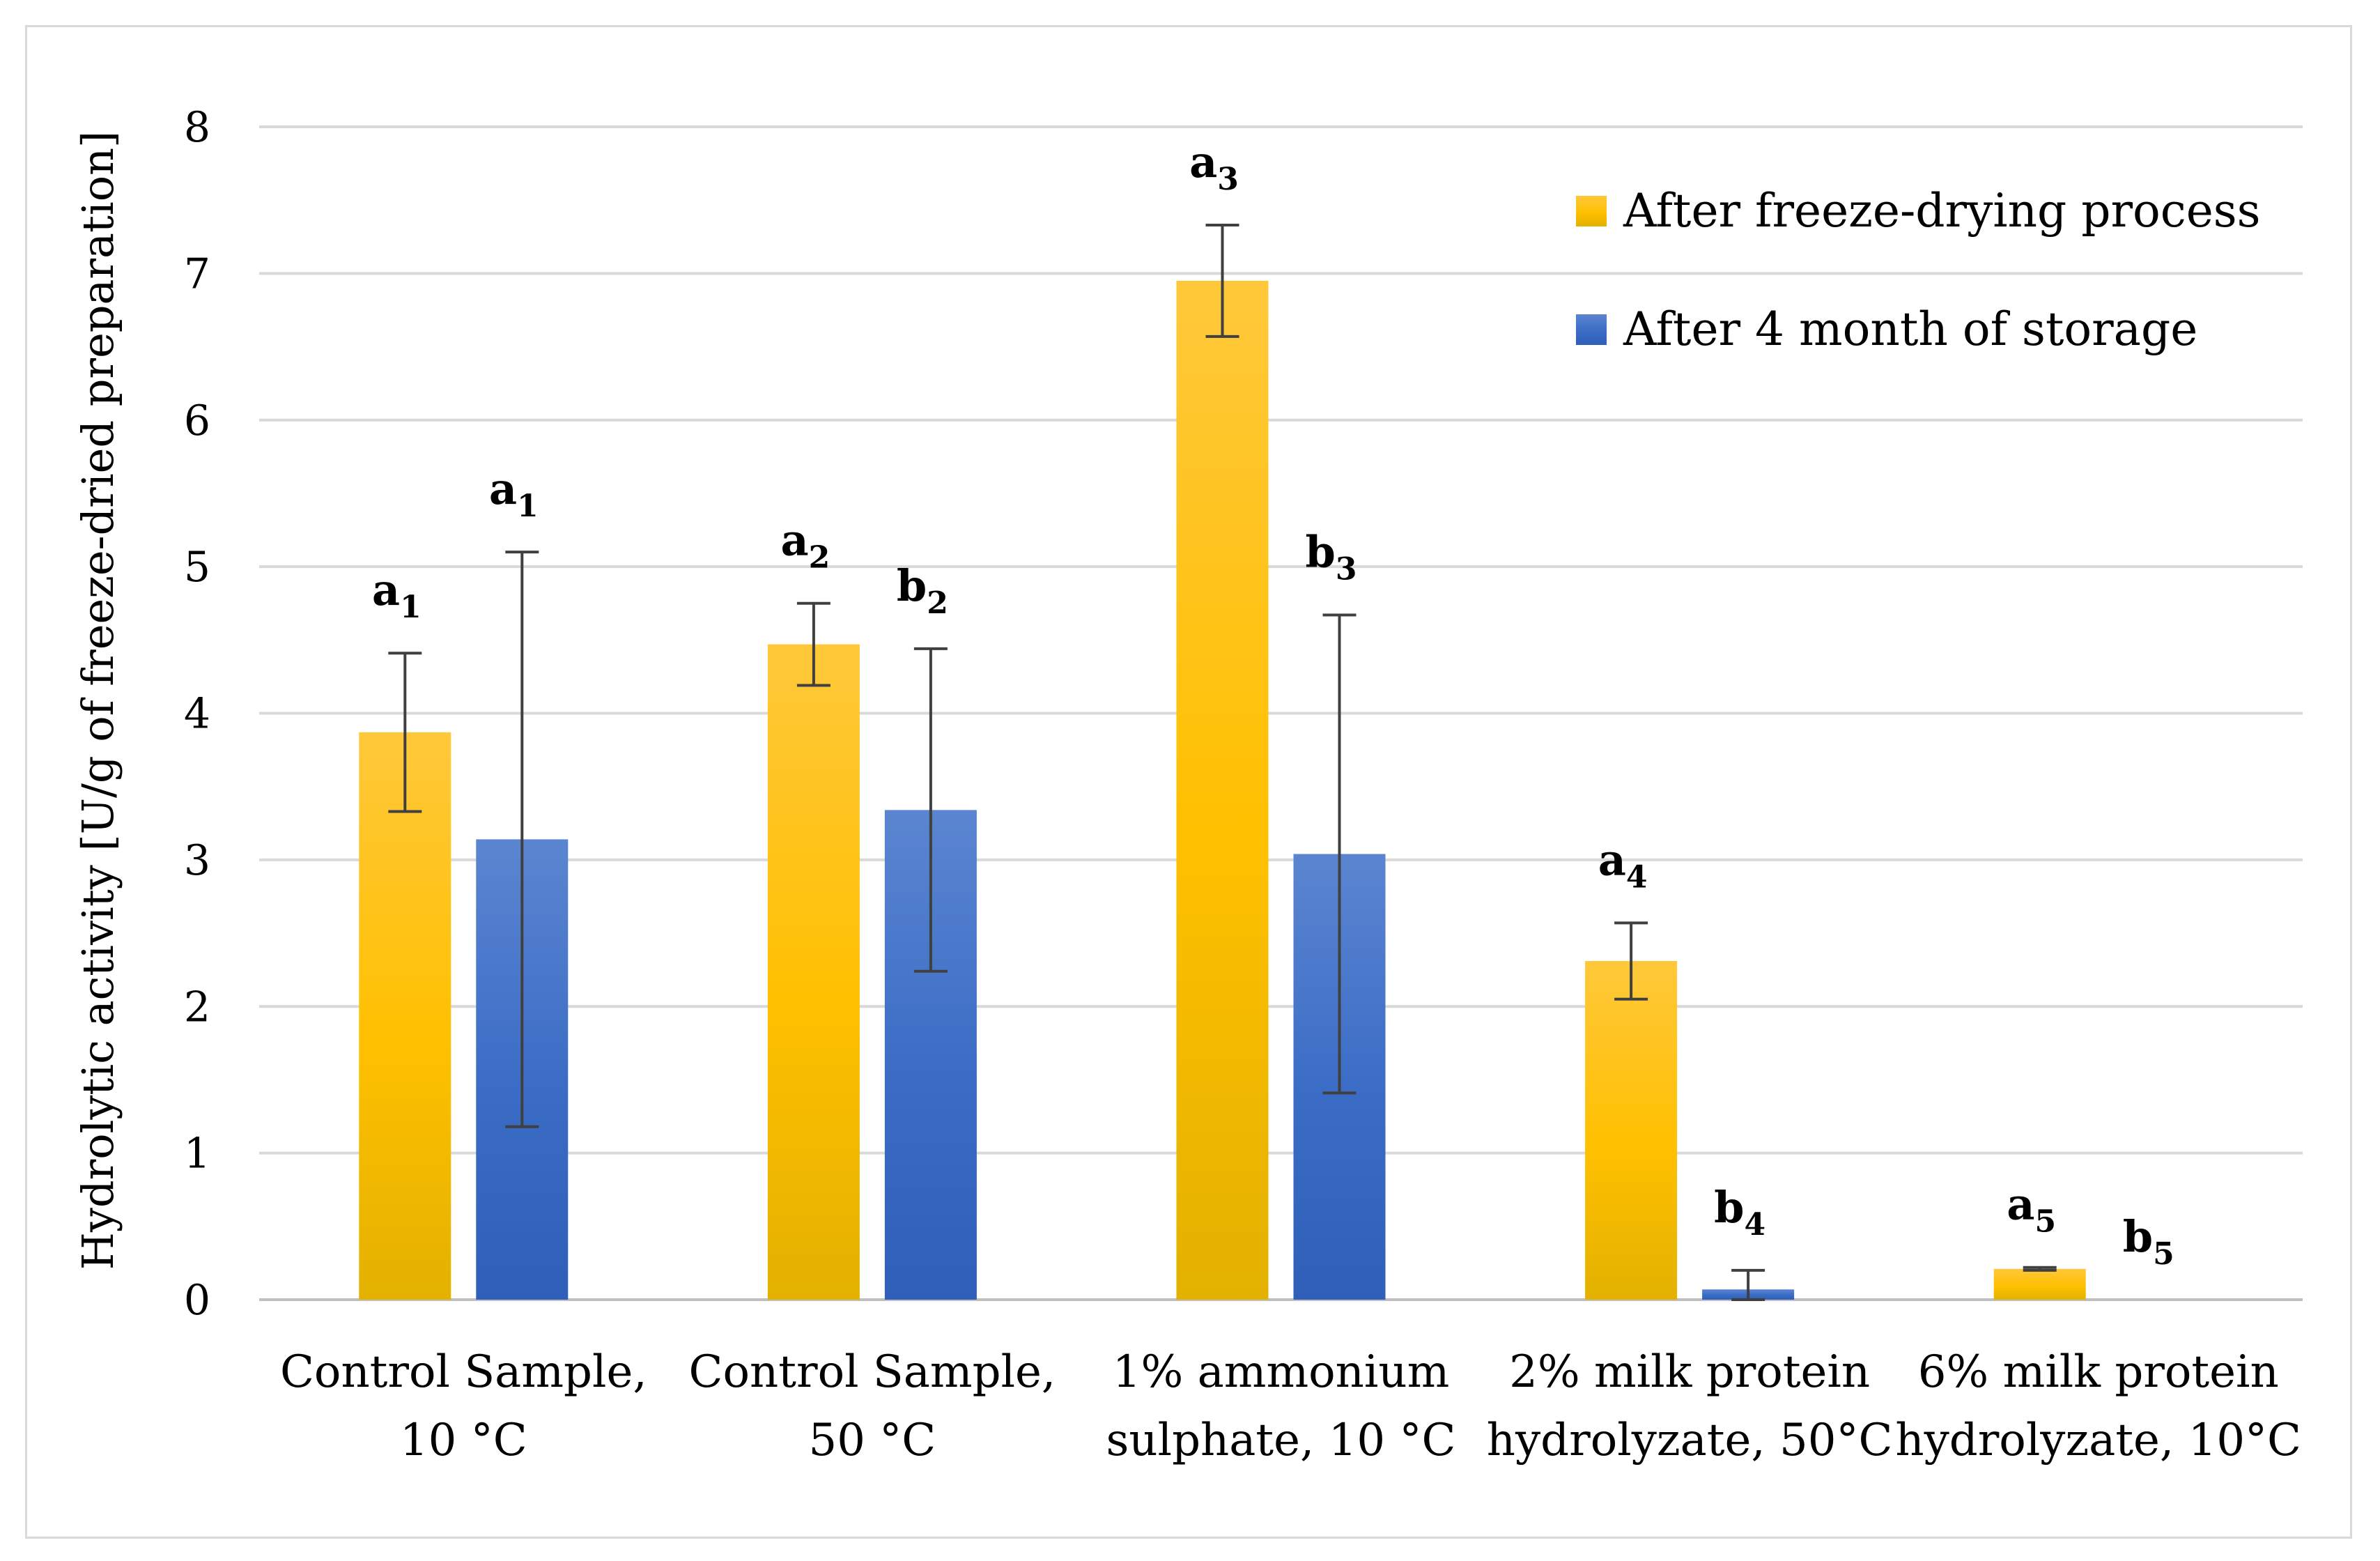 This screenshot has height=1561, width=2380. What do you see at coordinates (197, 567) in the screenshot?
I see `y-tick-label-5: 5` at bounding box center [197, 567].